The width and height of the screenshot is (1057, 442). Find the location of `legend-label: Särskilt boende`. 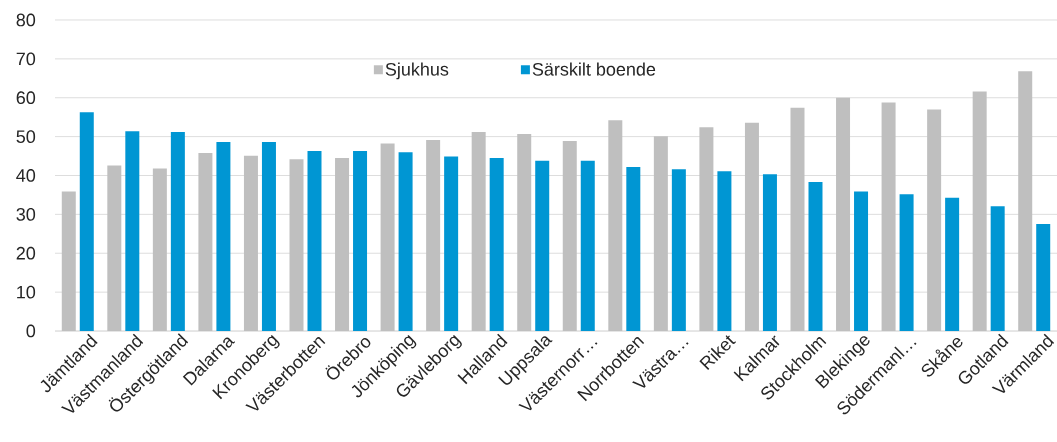

legend-label: Särskilt boende is located at coordinates (594, 69).